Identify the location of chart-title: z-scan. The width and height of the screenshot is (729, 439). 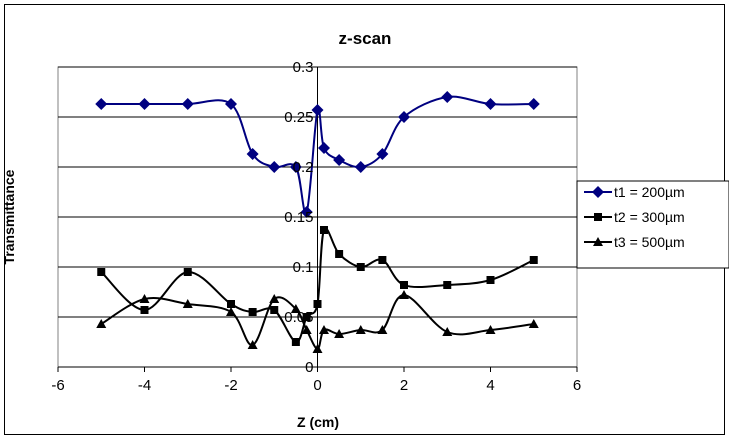
(365, 38).